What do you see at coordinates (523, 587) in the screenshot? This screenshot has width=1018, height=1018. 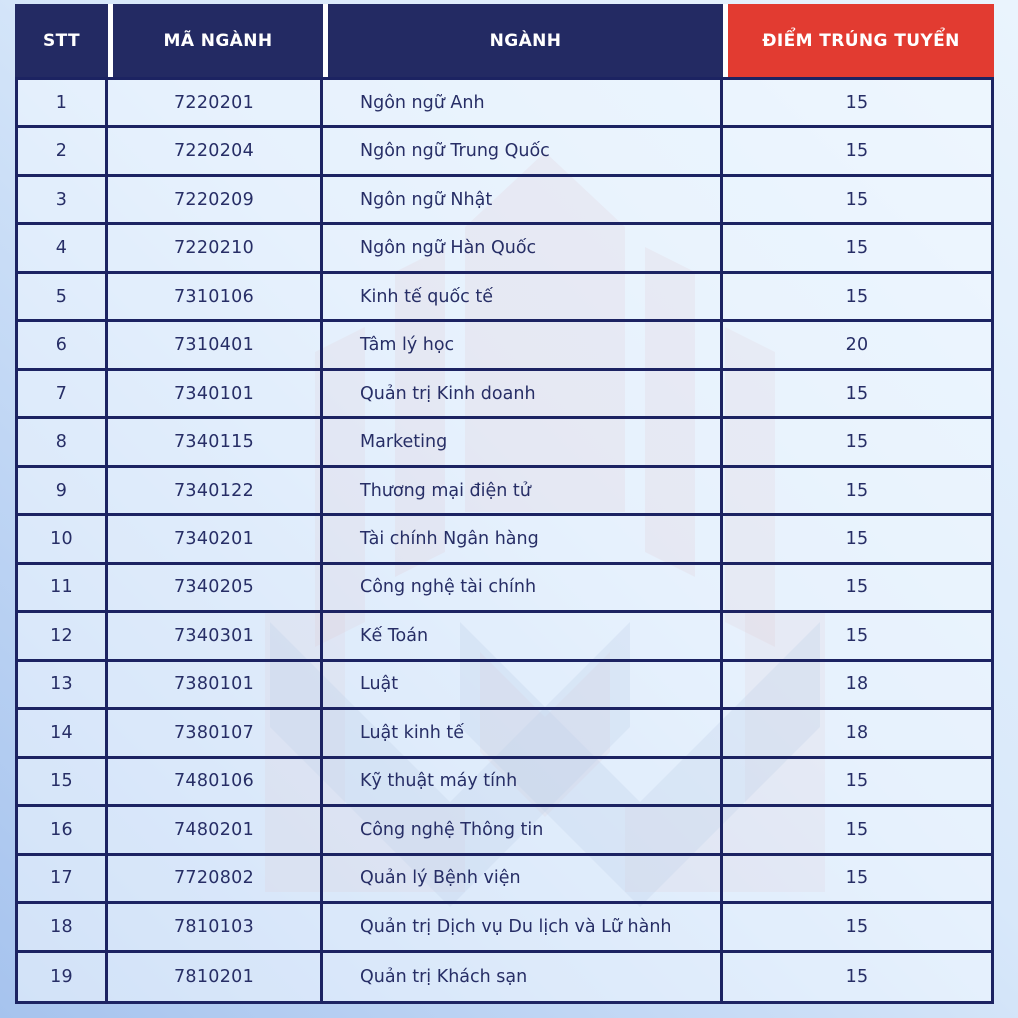 I see `major-cell: Công nghệ tài chính` at bounding box center [523, 587].